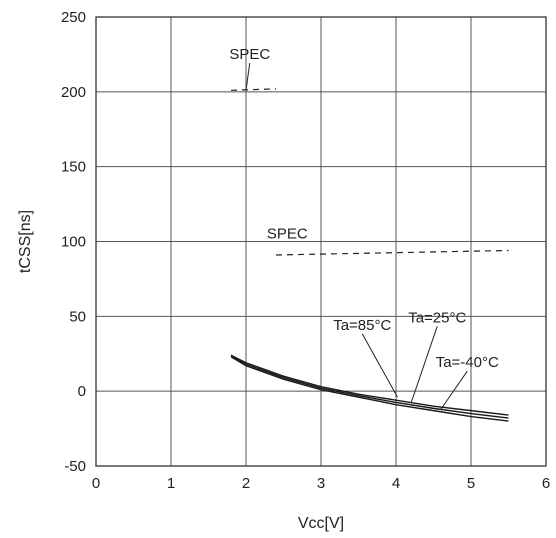 The width and height of the screenshot is (556, 538). I want to click on x-axis-label: Vcc[V], so click(321, 523).